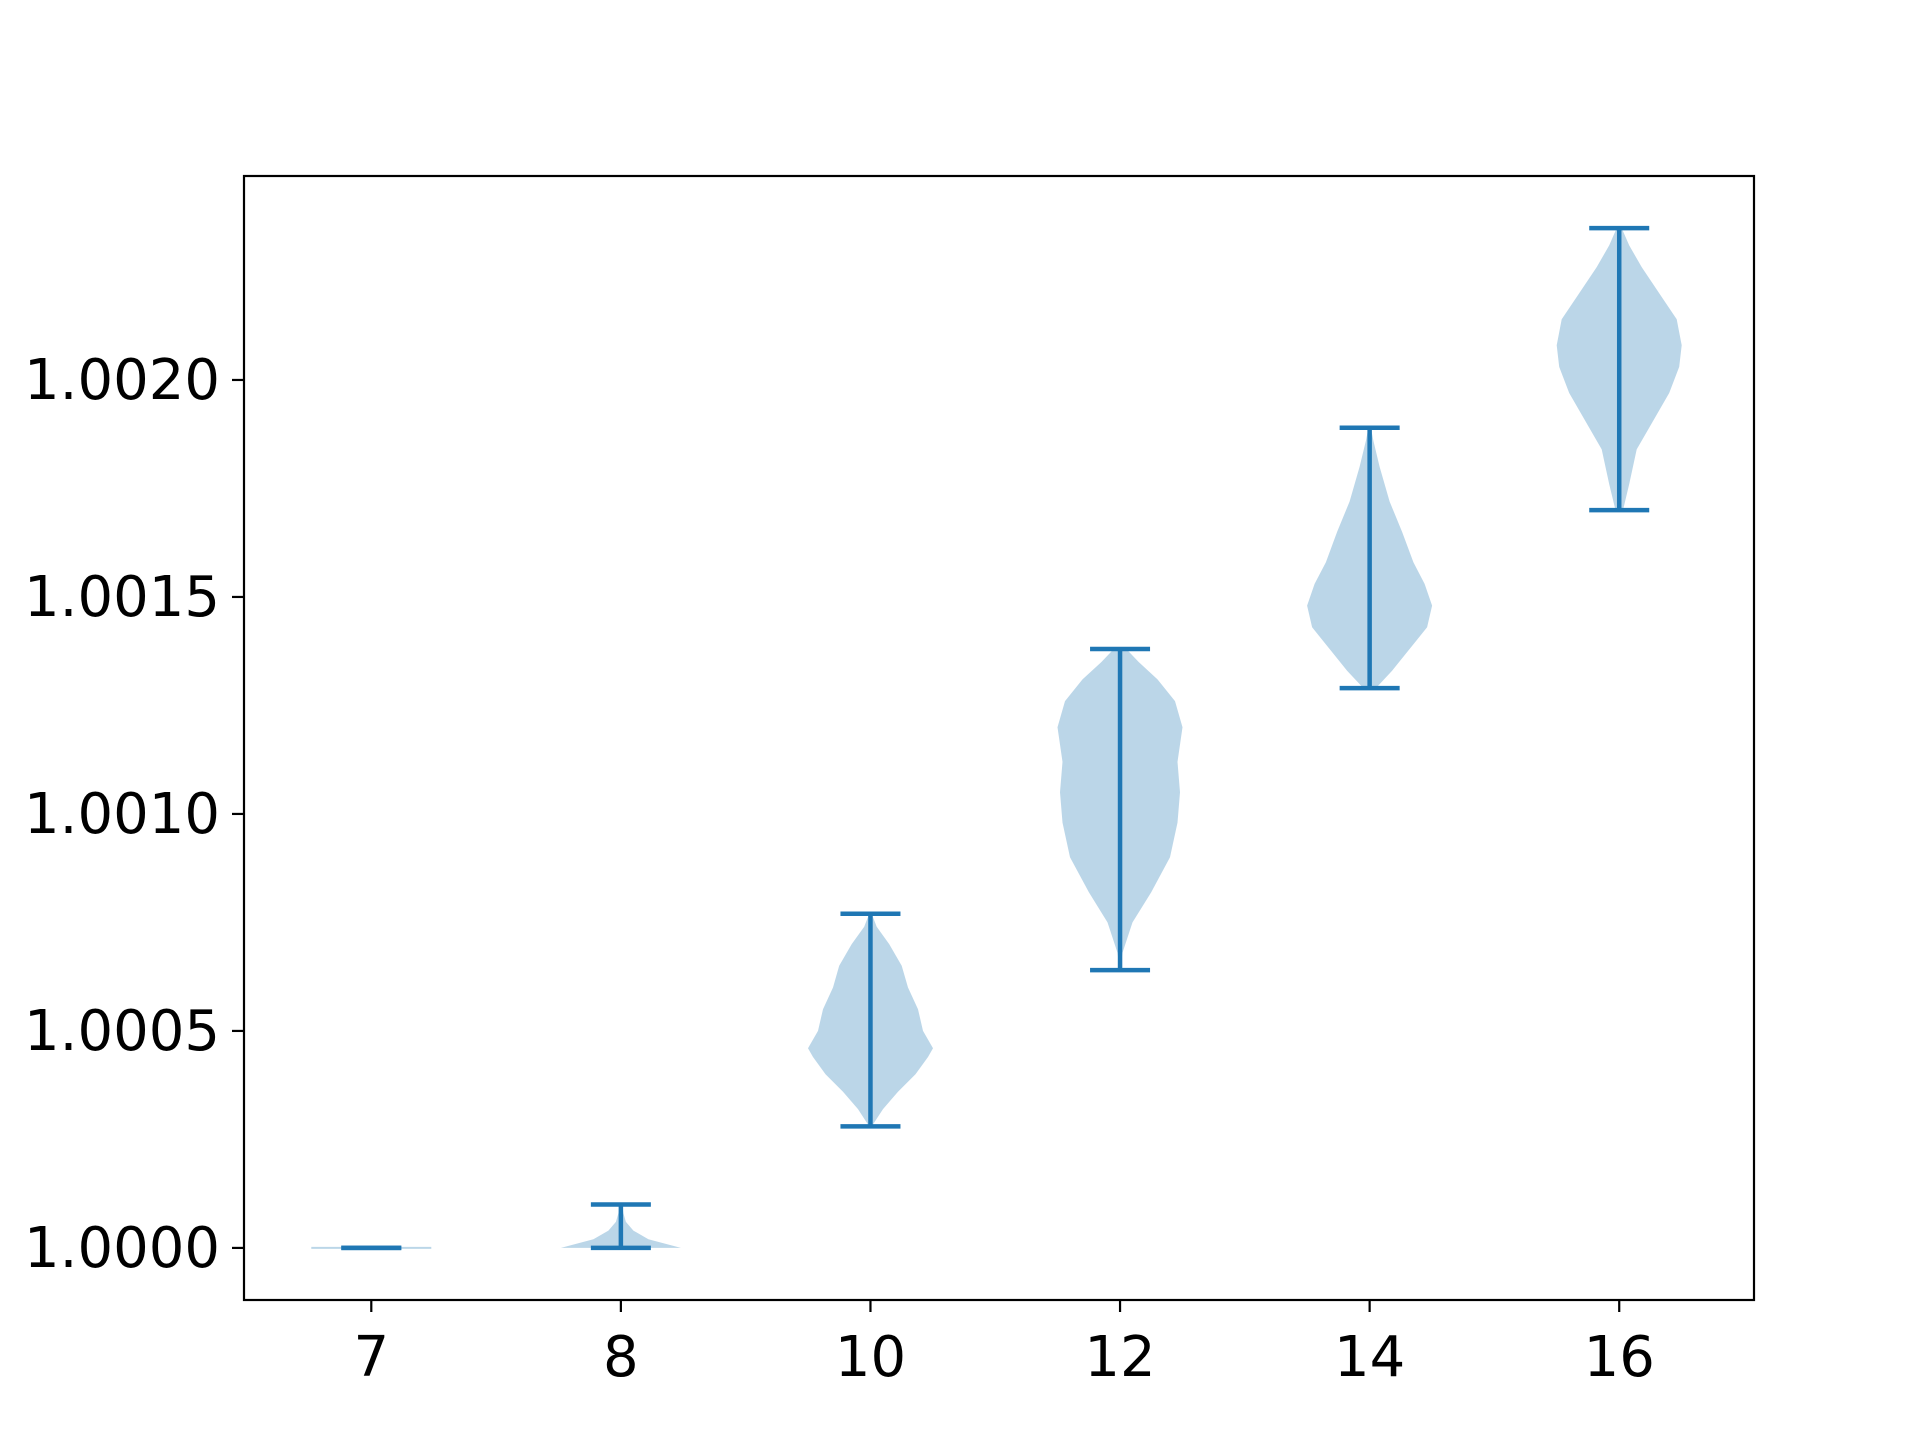 The height and width of the screenshot is (1440, 1920). What do you see at coordinates (122, 814) in the screenshot?
I see `y-tick-label: 1.0010` at bounding box center [122, 814].